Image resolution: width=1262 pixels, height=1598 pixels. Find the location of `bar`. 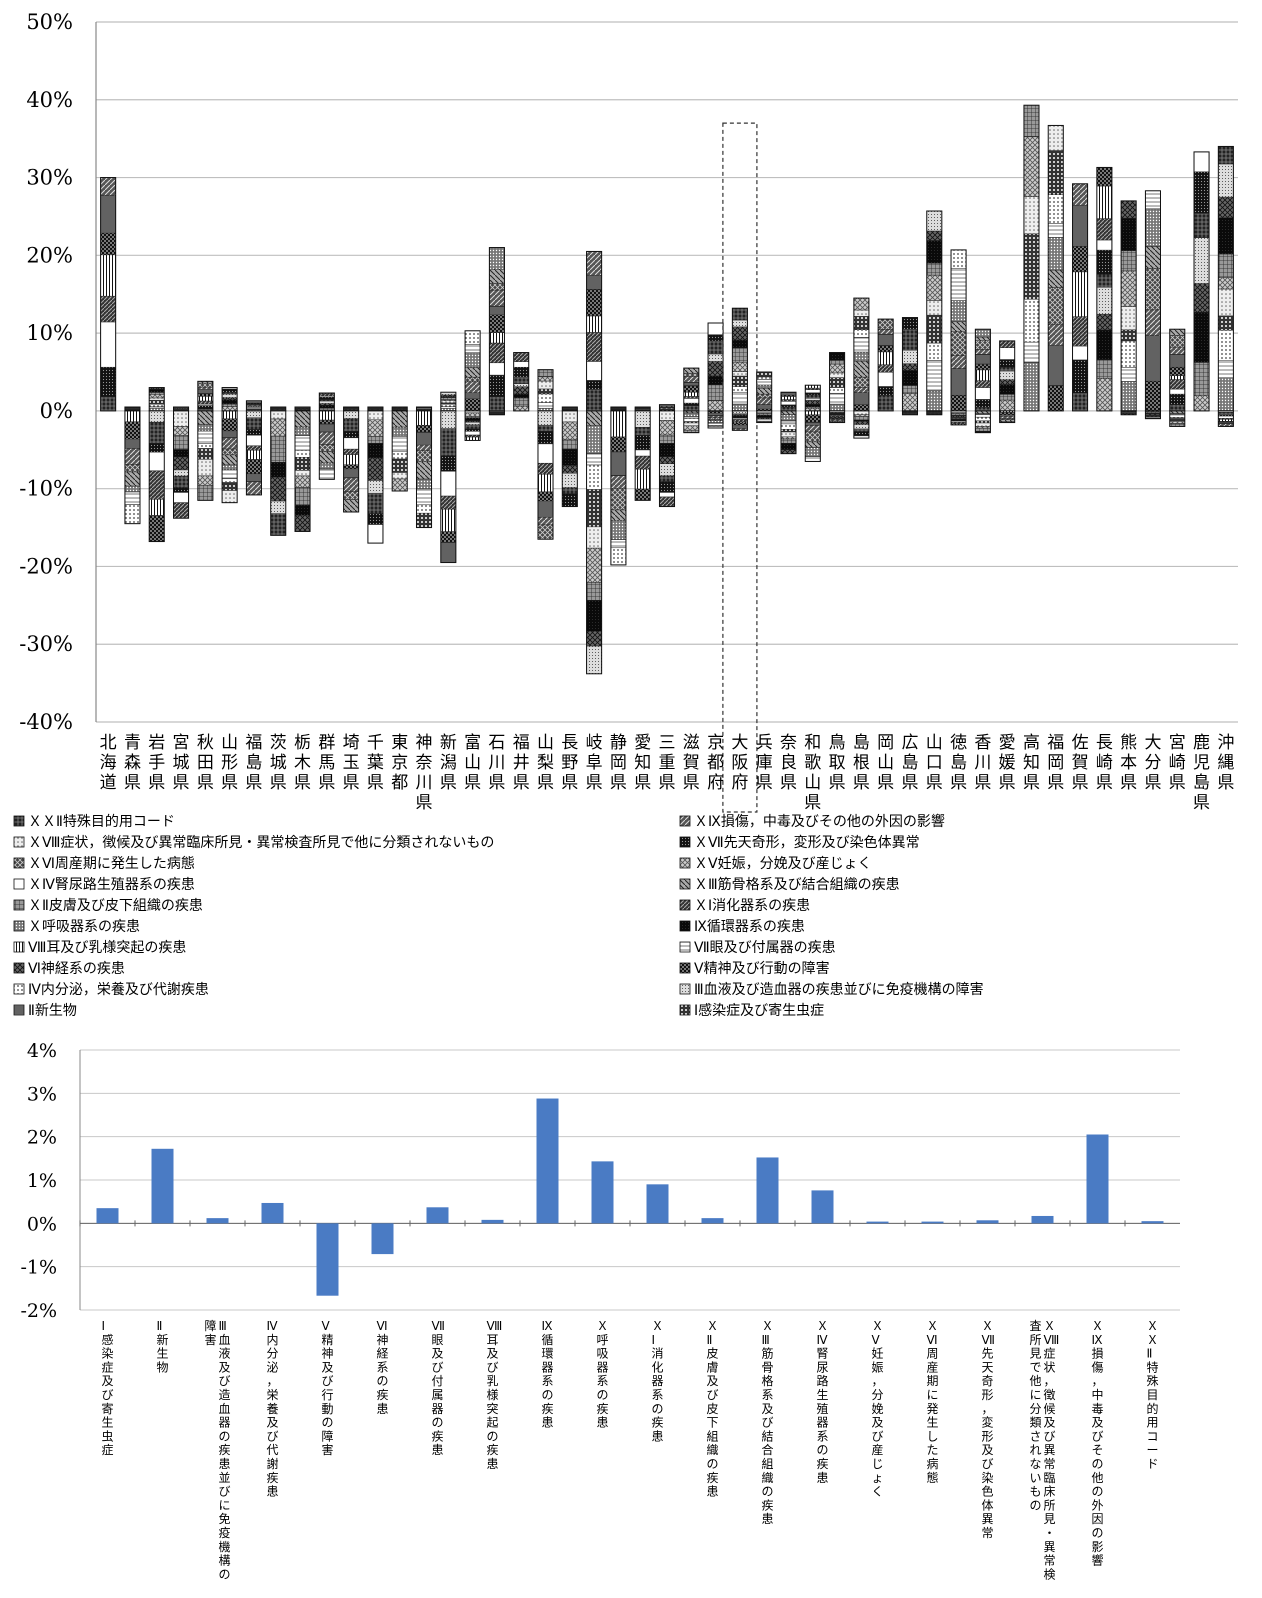

bar is located at coordinates (492, 1221).